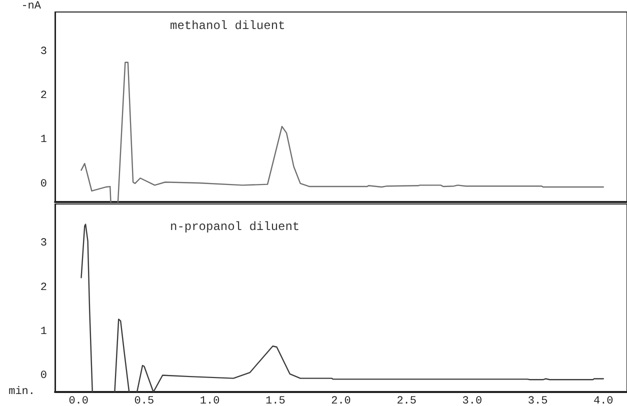  I want to click on x-tick-label: 3.0, so click(472, 400).